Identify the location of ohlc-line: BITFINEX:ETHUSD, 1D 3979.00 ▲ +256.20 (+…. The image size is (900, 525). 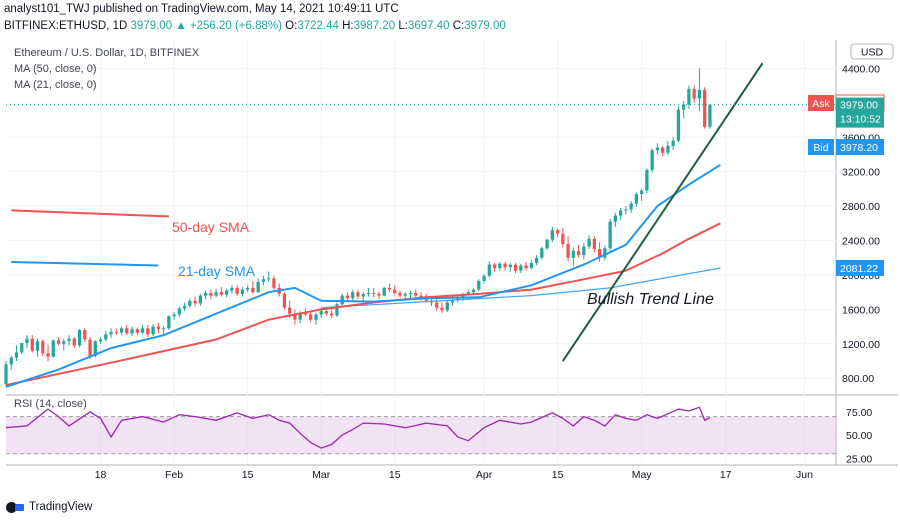
(255, 26).